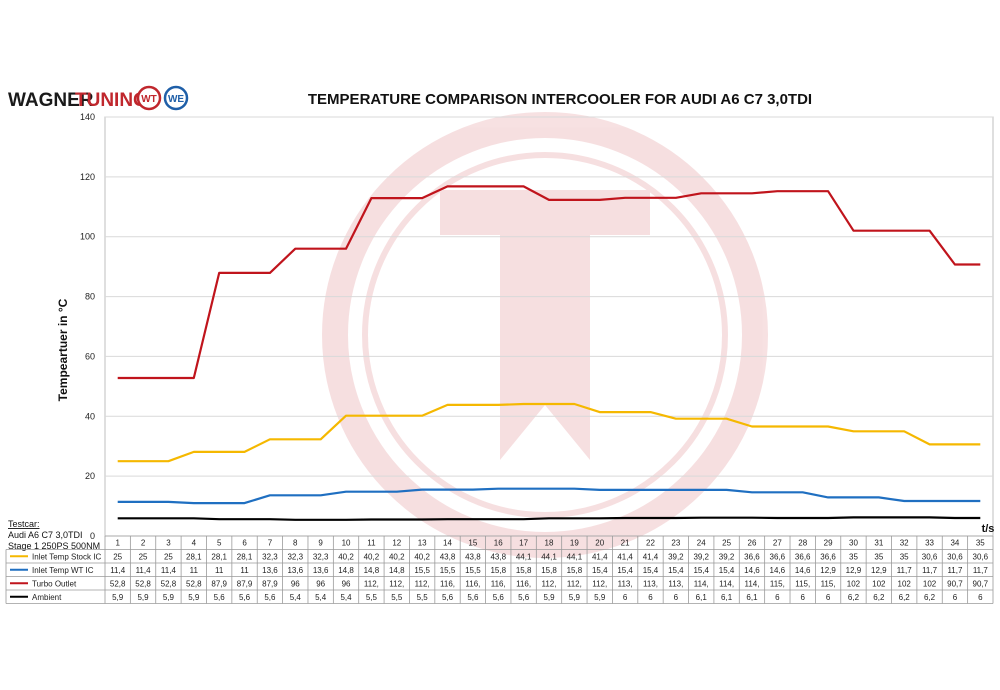 This screenshot has height=690, width=1000. What do you see at coordinates (54, 583) in the screenshot?
I see `legend-label: Turbo Outlet` at bounding box center [54, 583].